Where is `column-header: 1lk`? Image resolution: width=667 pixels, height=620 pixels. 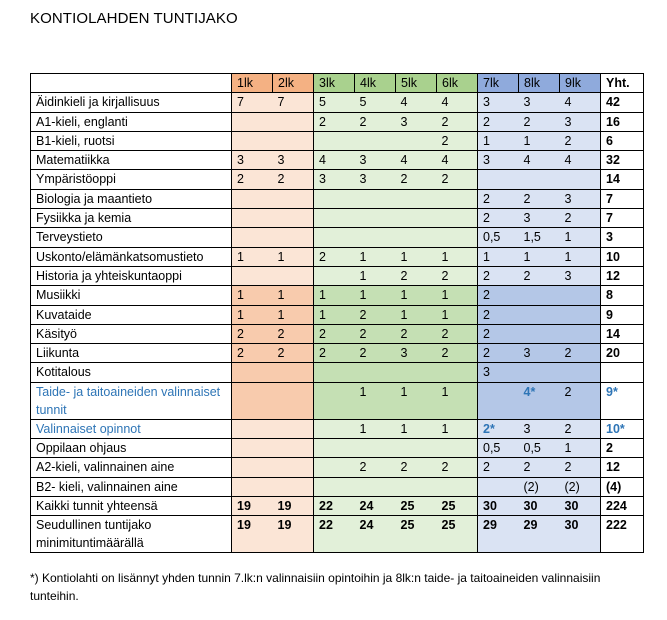 column-header: 1lk is located at coordinates (252, 83).